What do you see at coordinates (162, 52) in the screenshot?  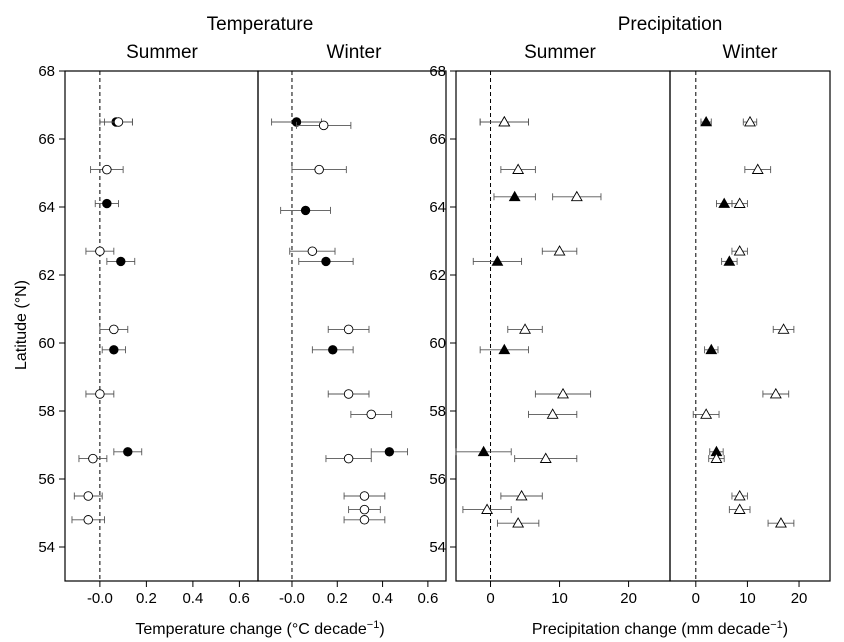 I see `panel-subtitle-temperature-summer: Summer` at bounding box center [162, 52].